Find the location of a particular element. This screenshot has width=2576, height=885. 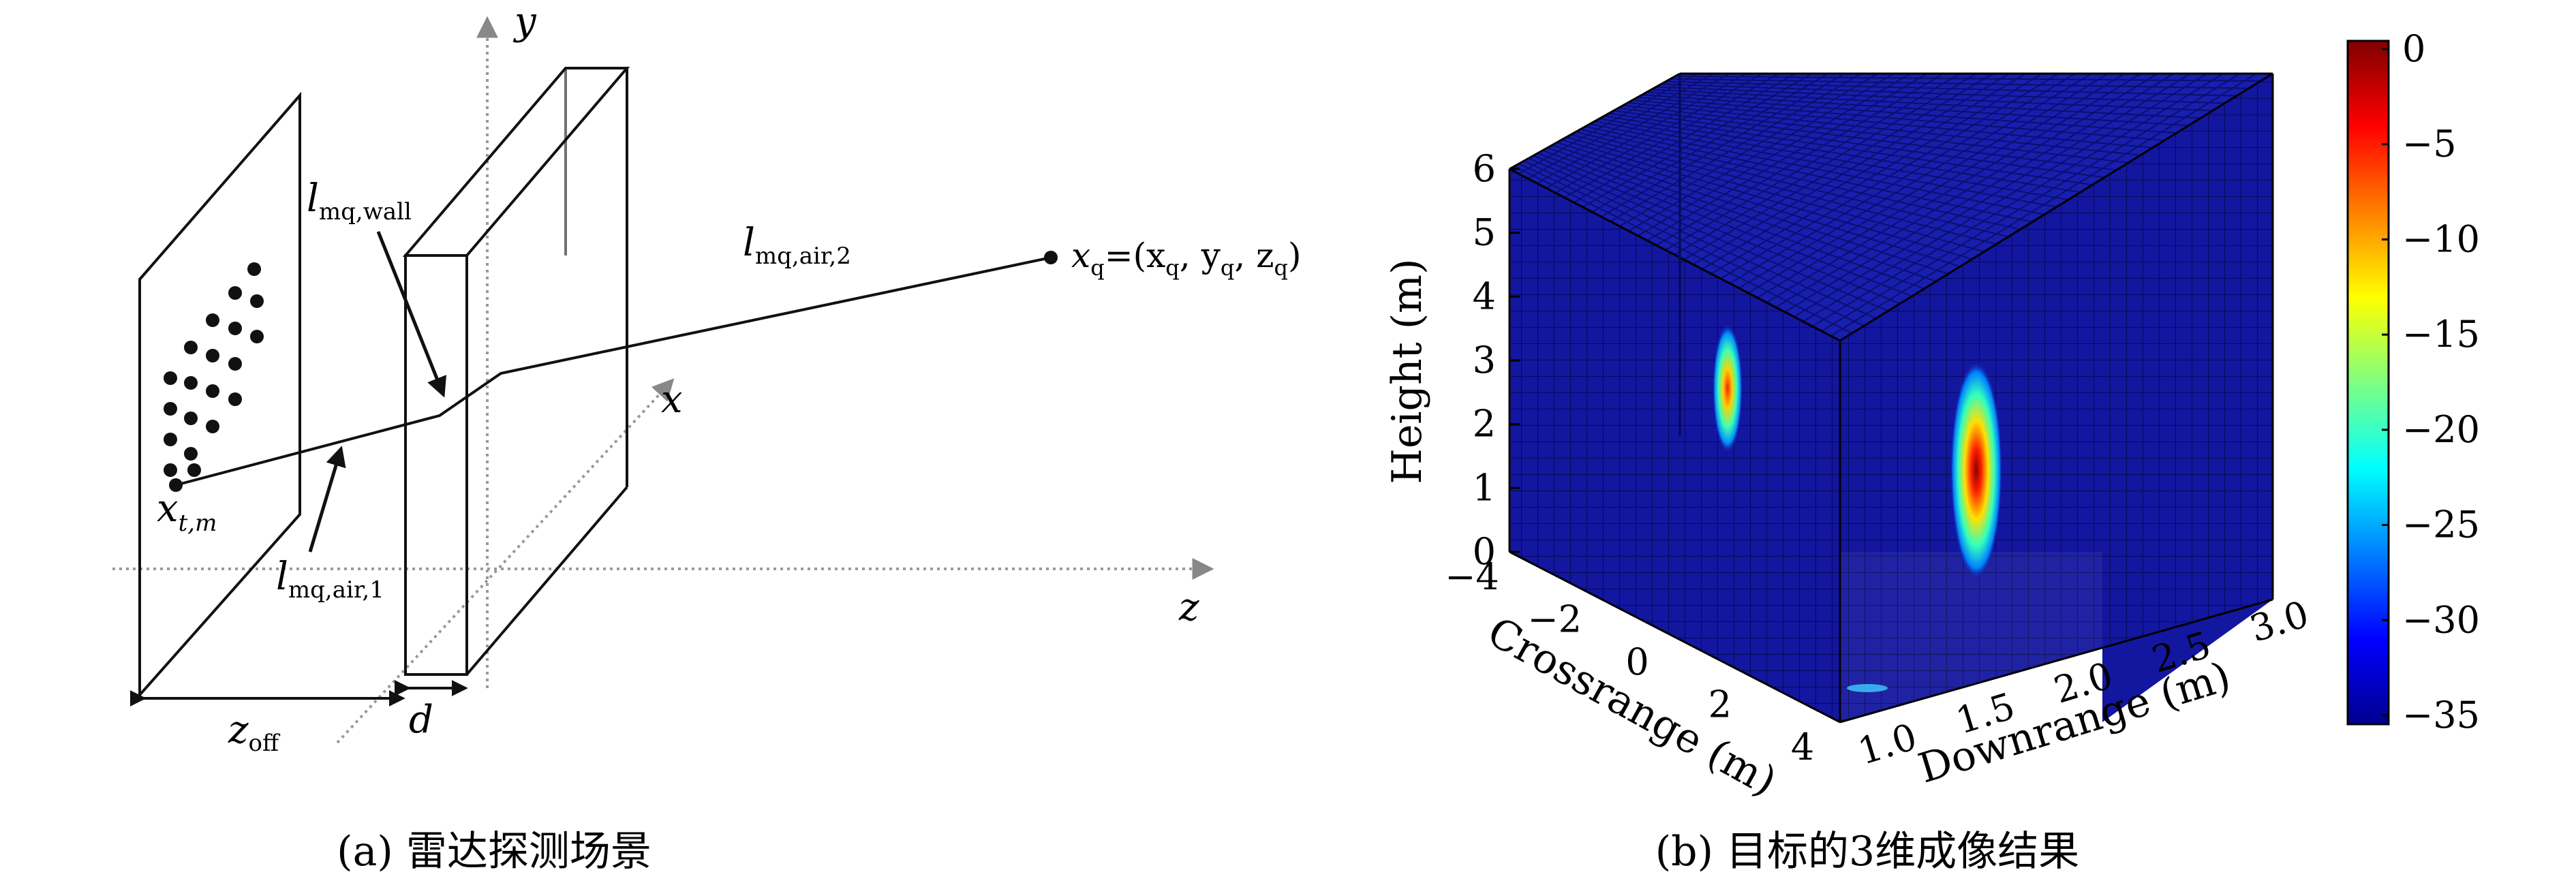

caption-b: (b) 目标的3维成像结果 is located at coordinates (1867, 852).